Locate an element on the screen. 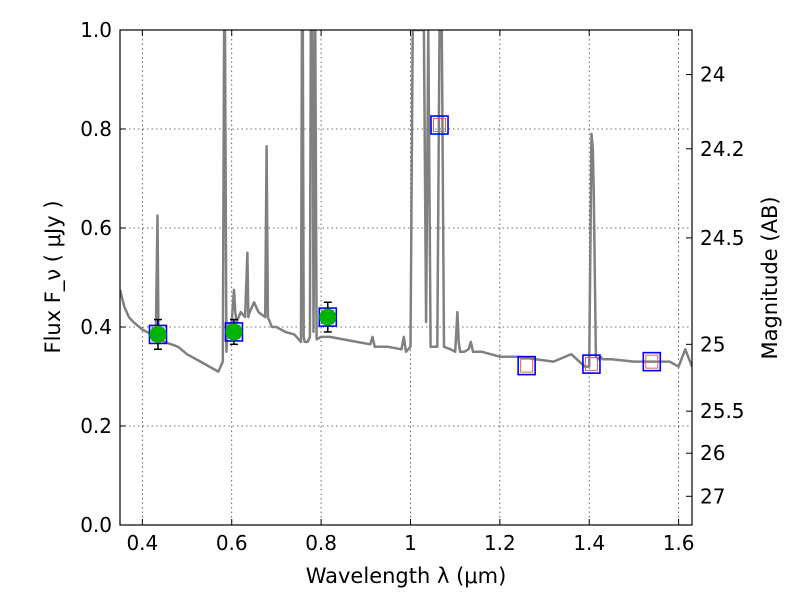 This screenshot has height=600, width=800. right-tick-label: 24 is located at coordinates (712, 75).